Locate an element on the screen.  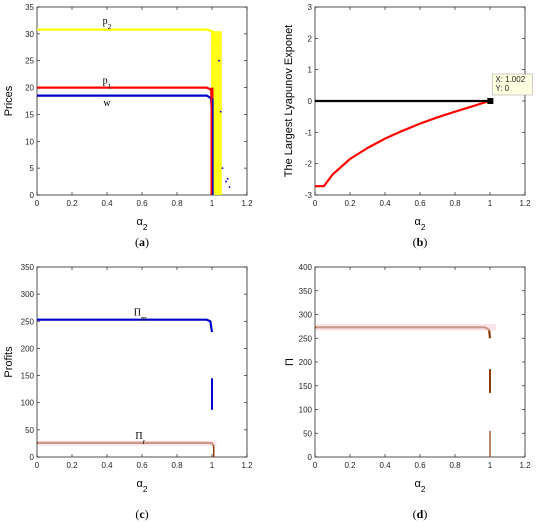
datatip-box is located at coordinates (512, 84).